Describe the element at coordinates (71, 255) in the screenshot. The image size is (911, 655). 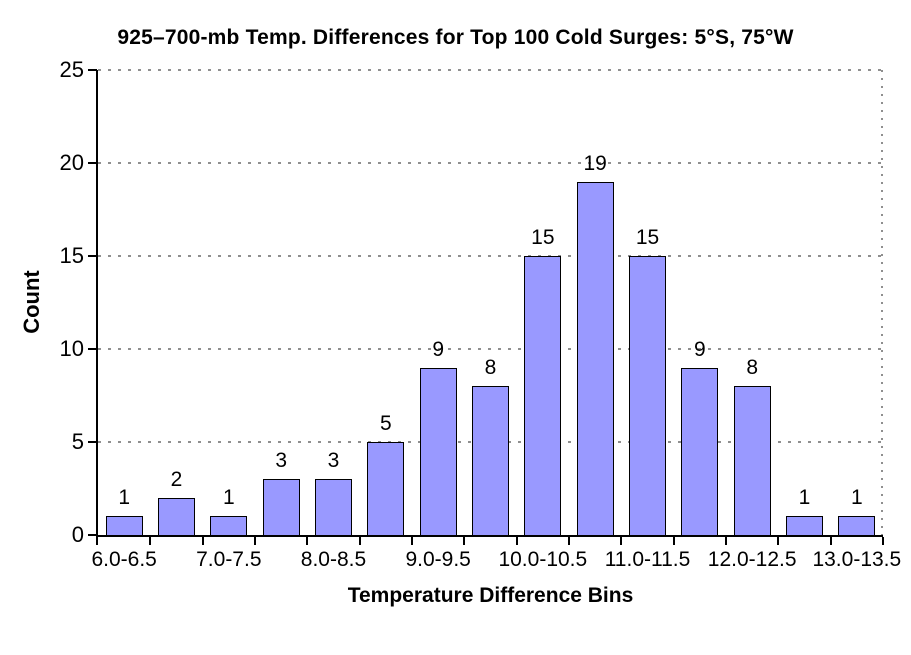
I see `y-tick-label: 15` at that location.